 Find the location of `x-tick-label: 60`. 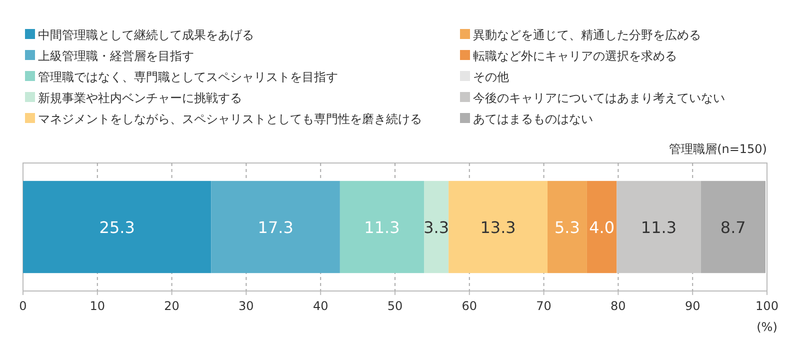

x-tick-label: 60 is located at coordinates (470, 306).